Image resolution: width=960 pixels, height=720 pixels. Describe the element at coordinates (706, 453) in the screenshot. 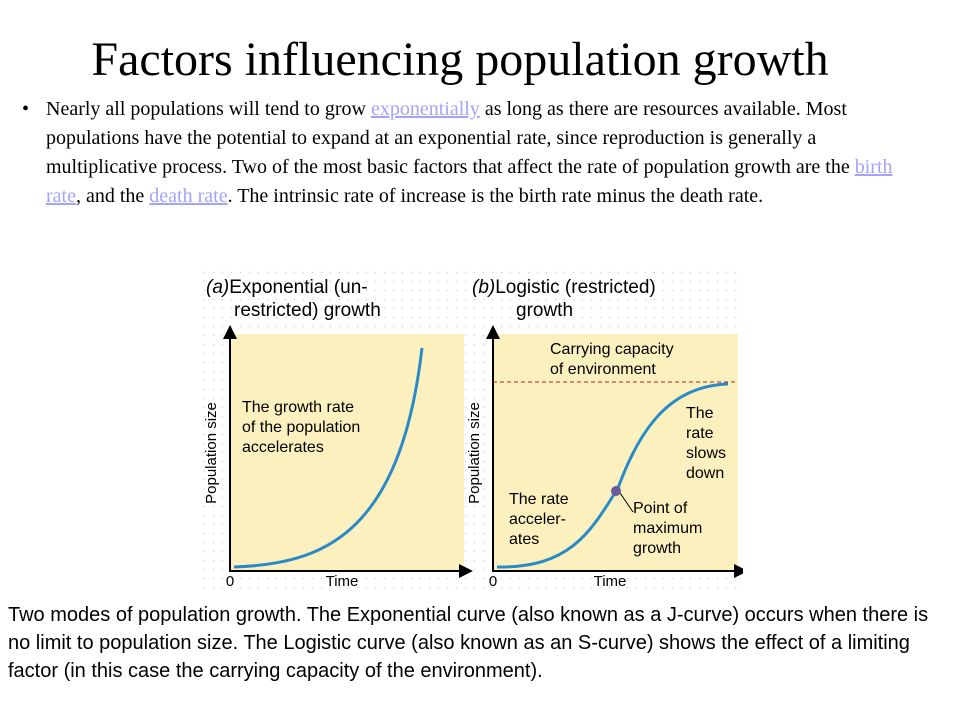

I see `slows-label-line-3: slows` at that location.